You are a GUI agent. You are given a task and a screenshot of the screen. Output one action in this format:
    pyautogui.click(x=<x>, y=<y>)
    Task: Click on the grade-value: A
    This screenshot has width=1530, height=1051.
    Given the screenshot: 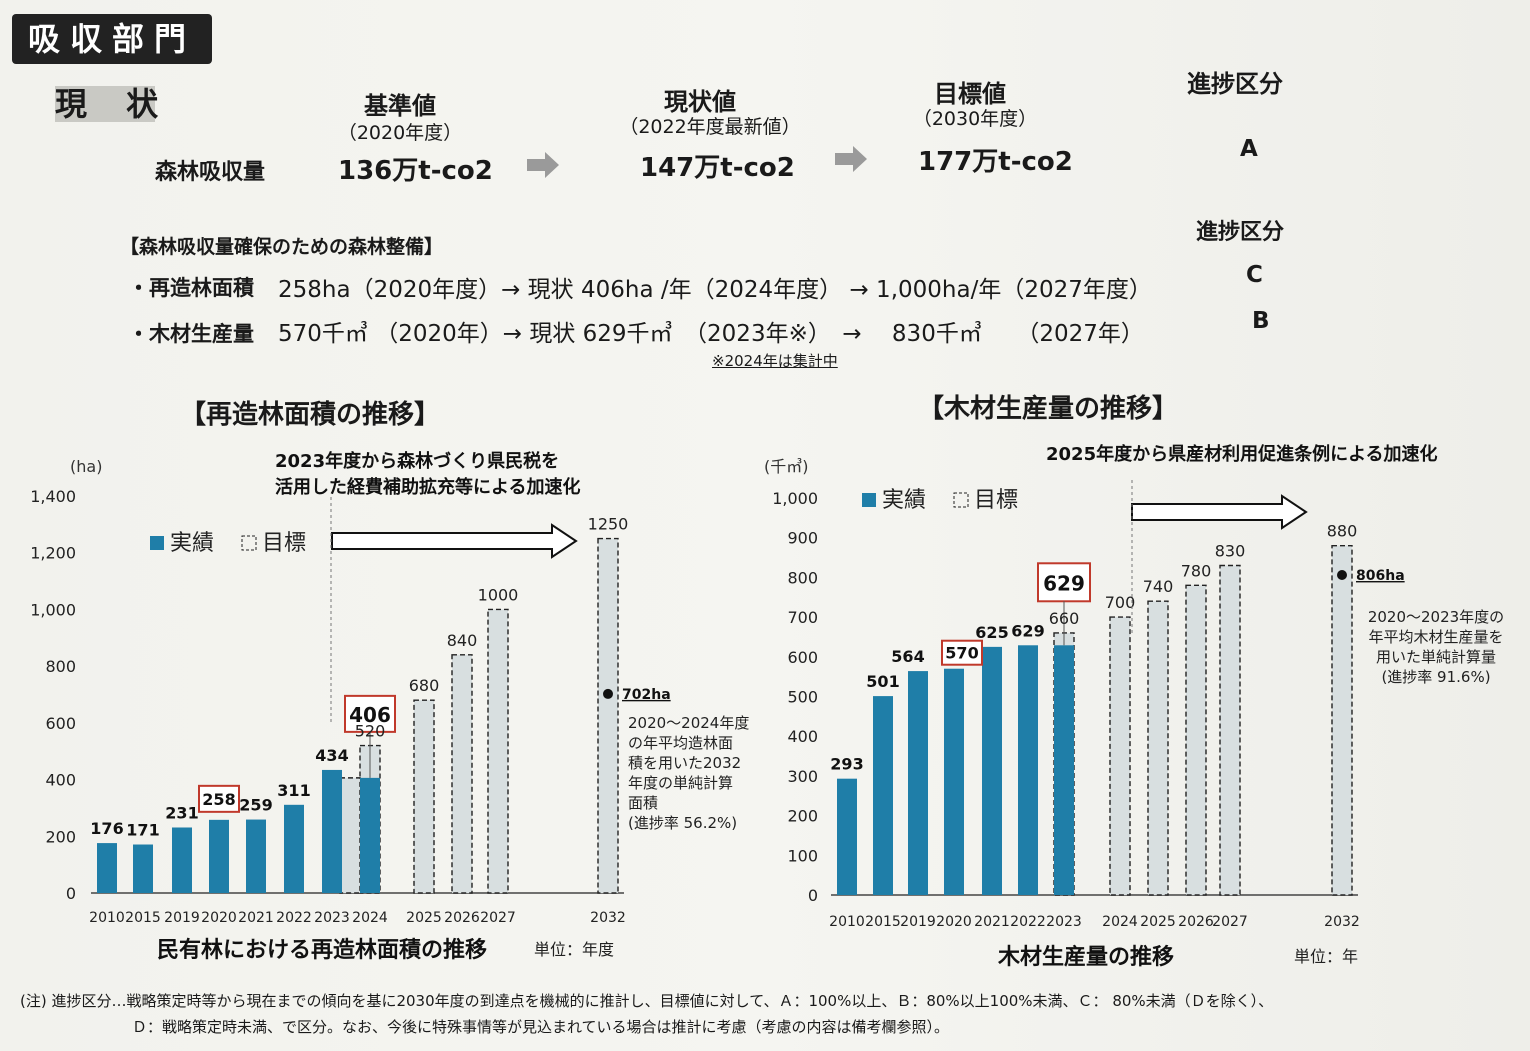 What is the action you would take?
    pyautogui.click(x=1249, y=149)
    